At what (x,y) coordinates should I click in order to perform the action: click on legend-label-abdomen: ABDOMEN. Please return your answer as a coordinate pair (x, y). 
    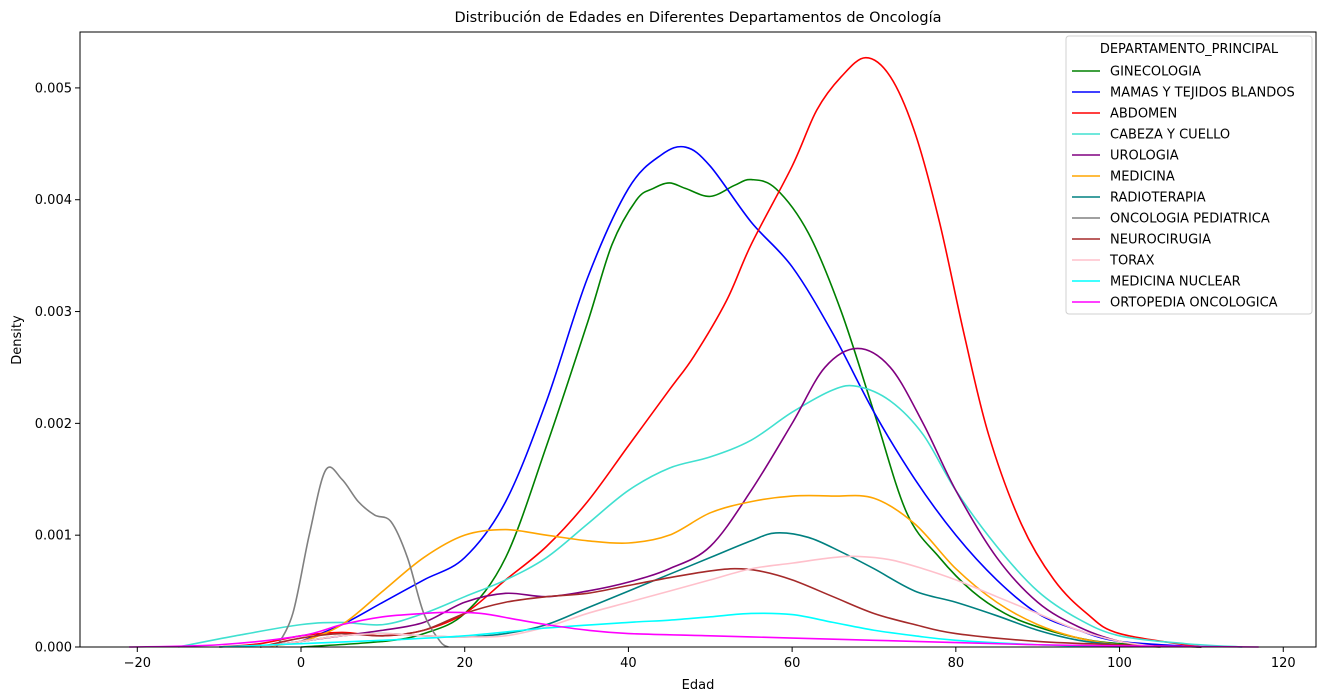
    Looking at the image, I should click on (1143, 114).